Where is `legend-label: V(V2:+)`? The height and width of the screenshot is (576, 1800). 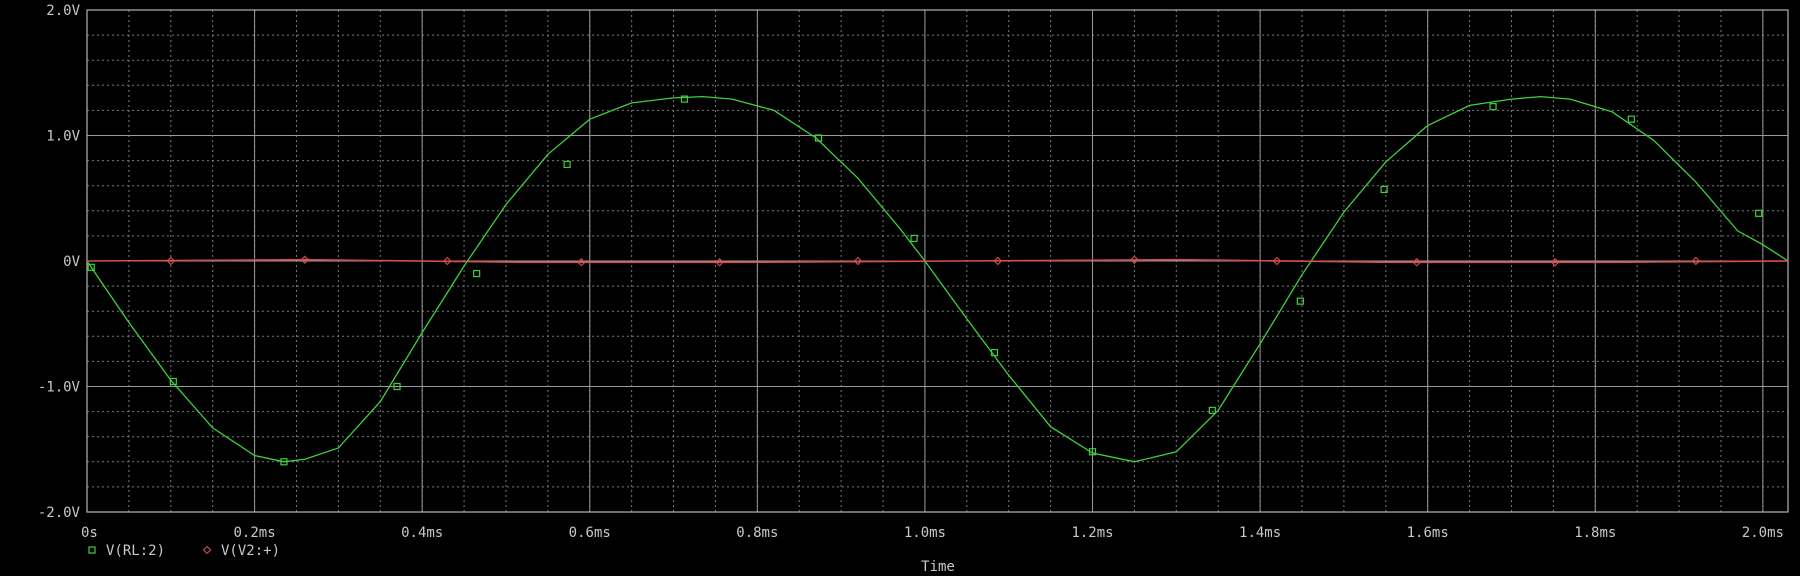
legend-label: V(V2:+) is located at coordinates (250, 551).